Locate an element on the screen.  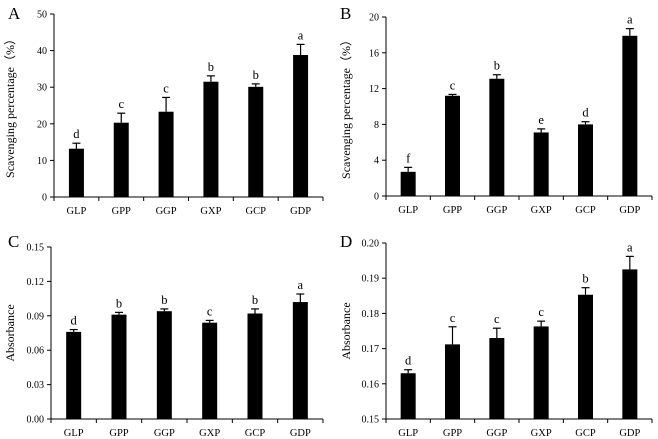
y-tick-label-a: 30 is located at coordinates (42, 88).